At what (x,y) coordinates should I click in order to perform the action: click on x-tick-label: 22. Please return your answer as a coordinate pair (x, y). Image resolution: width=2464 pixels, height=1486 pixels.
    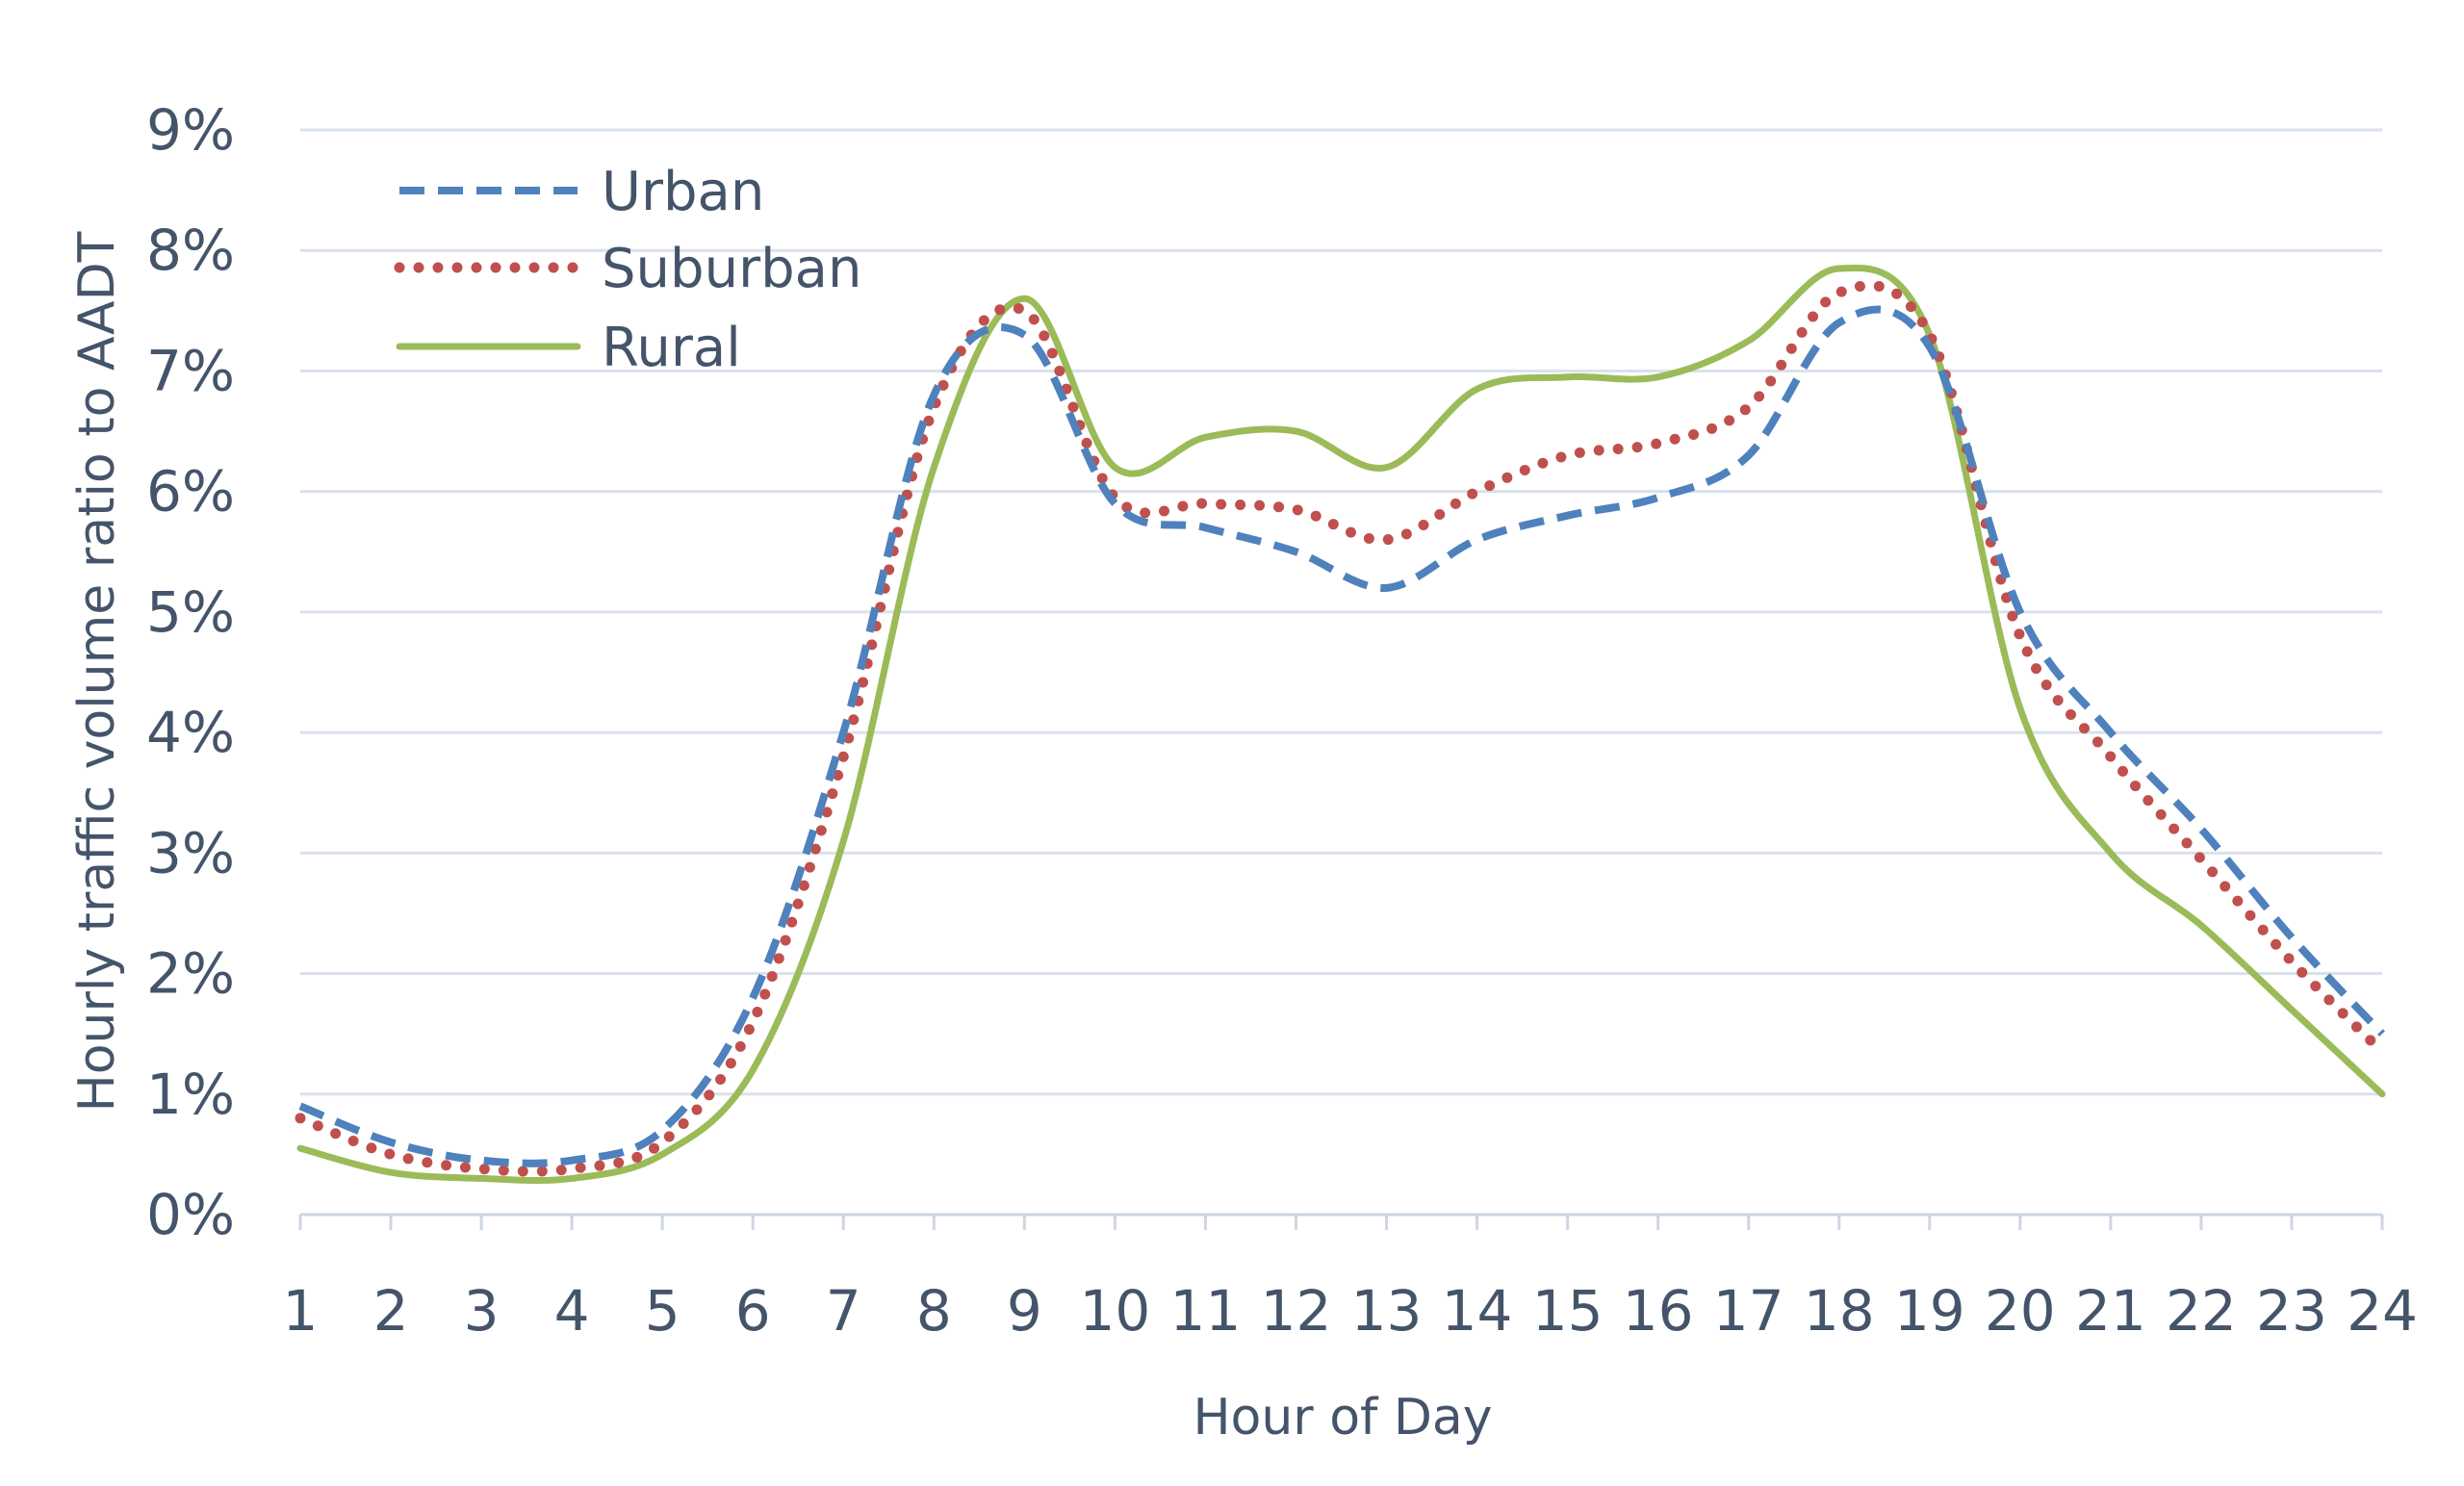
    Looking at the image, I should click on (2201, 1311).